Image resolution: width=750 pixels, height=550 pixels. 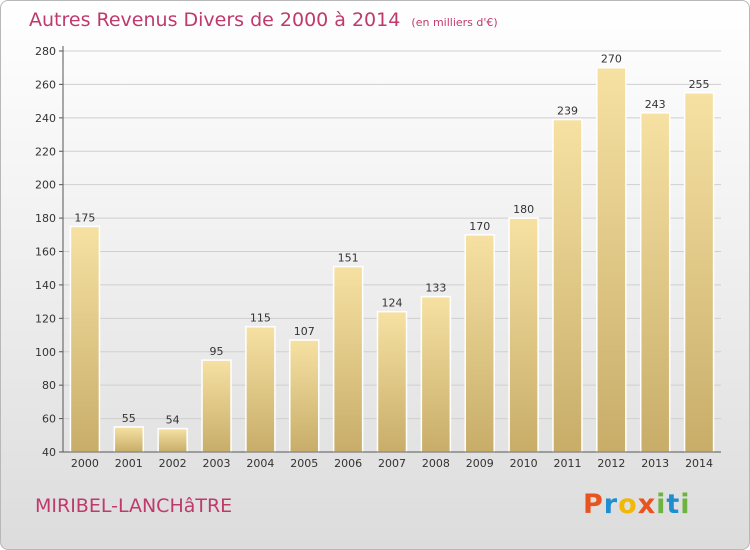 I want to click on bar-2003, so click(x=216, y=406).